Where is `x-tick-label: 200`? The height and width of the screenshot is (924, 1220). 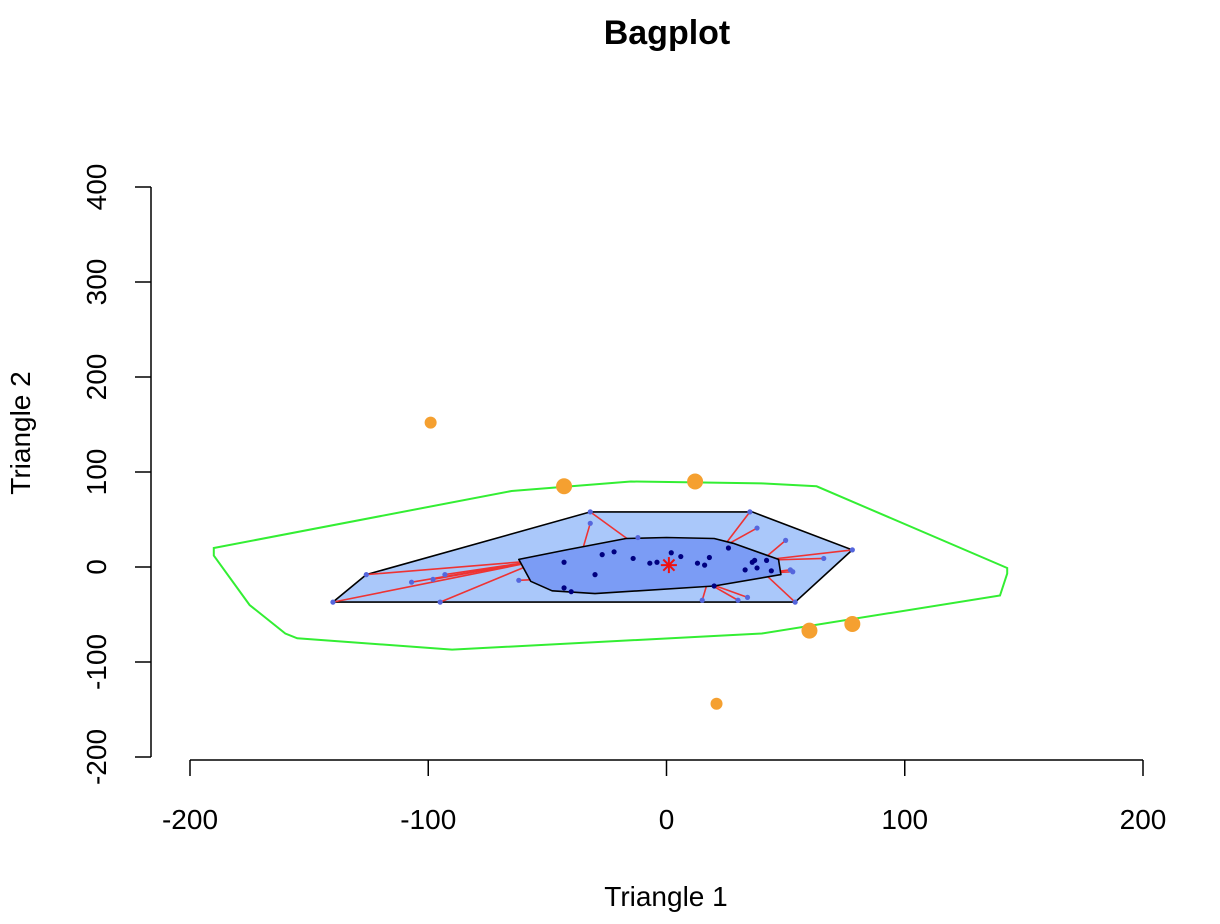
x-tick-label: 200 is located at coordinates (1143, 819).